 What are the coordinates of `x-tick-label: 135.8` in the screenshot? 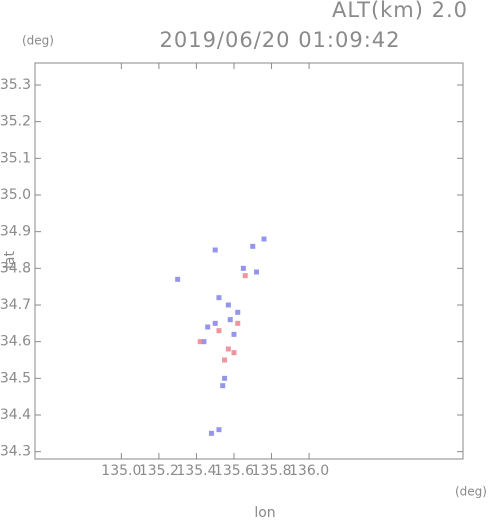 It's located at (271, 471).